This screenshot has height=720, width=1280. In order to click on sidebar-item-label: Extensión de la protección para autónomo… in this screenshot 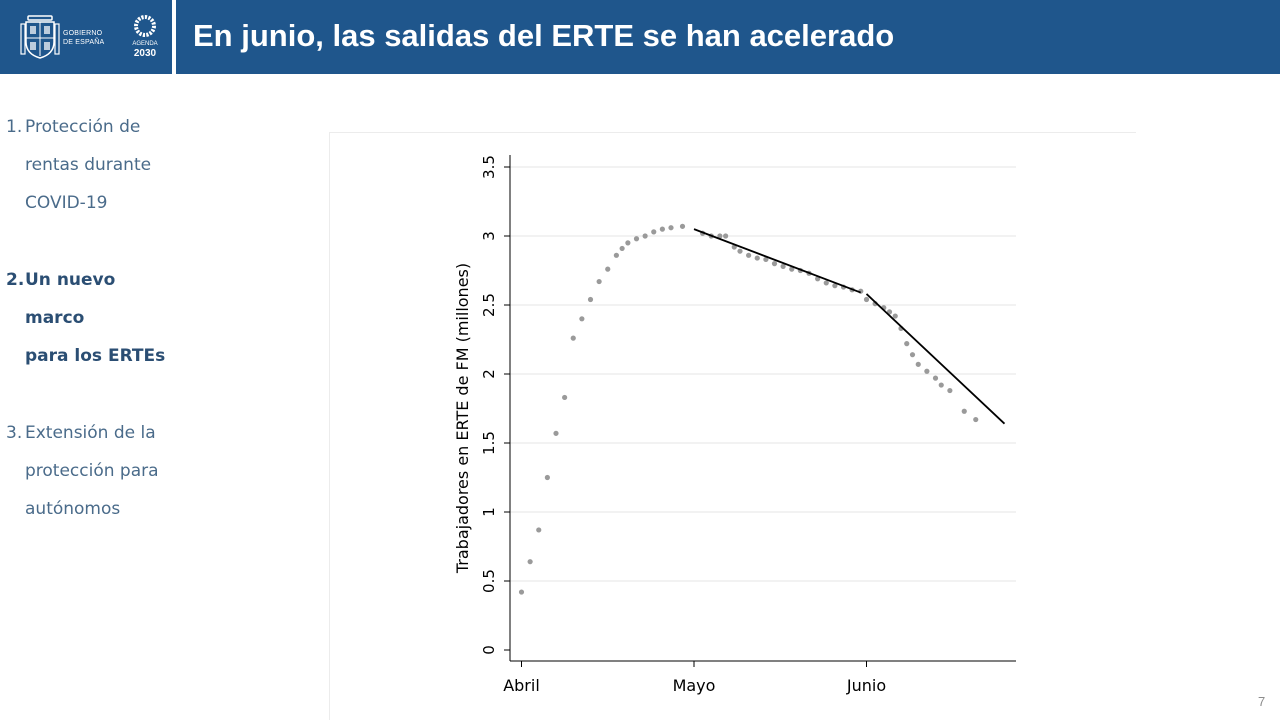, I will do `click(100, 471)`.